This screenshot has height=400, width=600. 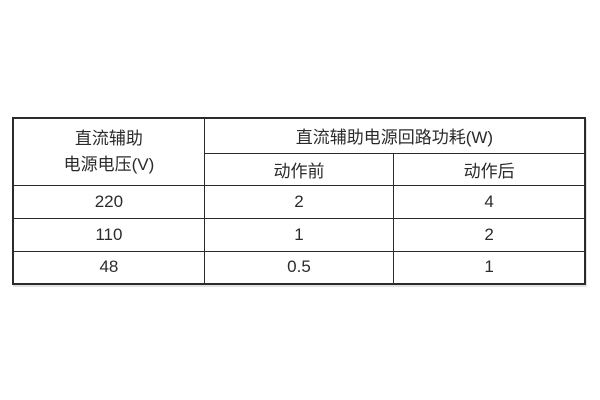 I want to click on group-header-cell: 直流辅助电源回路功耗(W), so click(x=394, y=135).